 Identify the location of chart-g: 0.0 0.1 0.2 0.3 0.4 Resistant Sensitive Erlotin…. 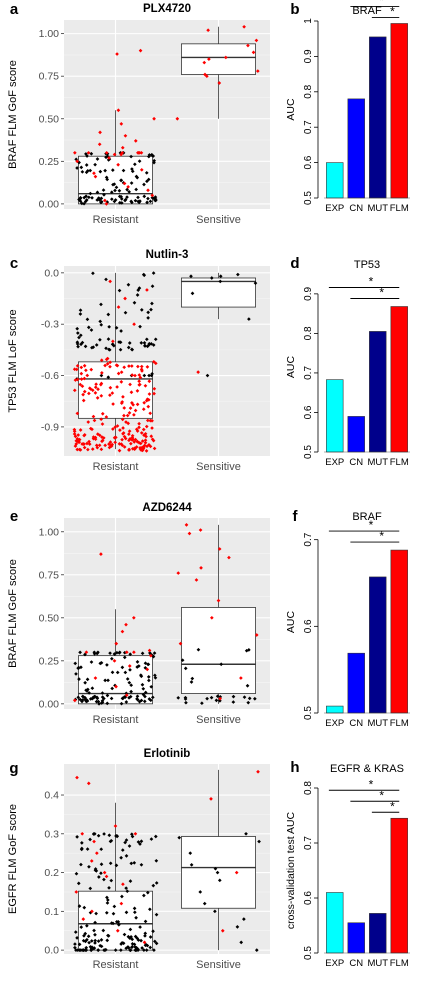
(138, 859).